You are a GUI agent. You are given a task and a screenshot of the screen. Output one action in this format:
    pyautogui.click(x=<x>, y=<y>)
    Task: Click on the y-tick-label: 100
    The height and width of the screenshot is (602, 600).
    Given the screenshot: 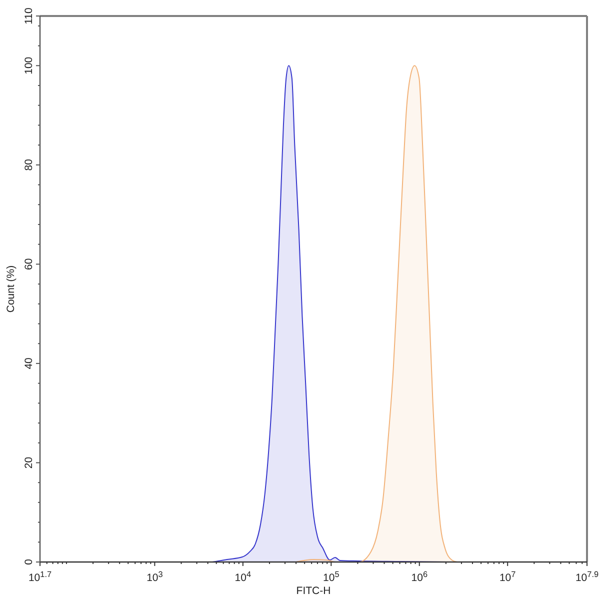 What is the action you would take?
    pyautogui.click(x=29, y=65)
    